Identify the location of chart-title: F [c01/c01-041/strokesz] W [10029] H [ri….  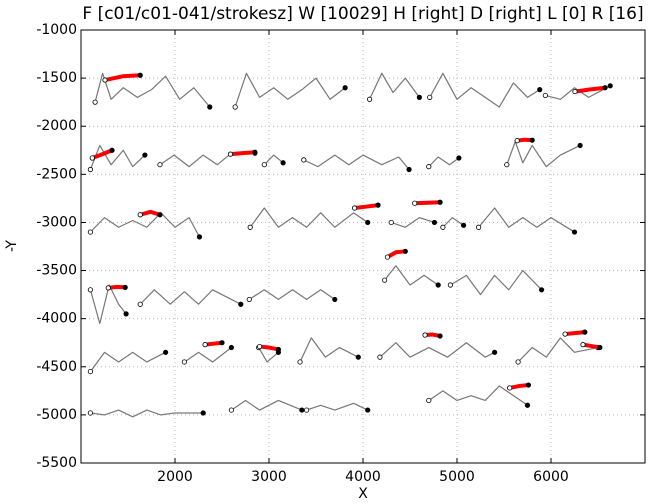
(362, 14).